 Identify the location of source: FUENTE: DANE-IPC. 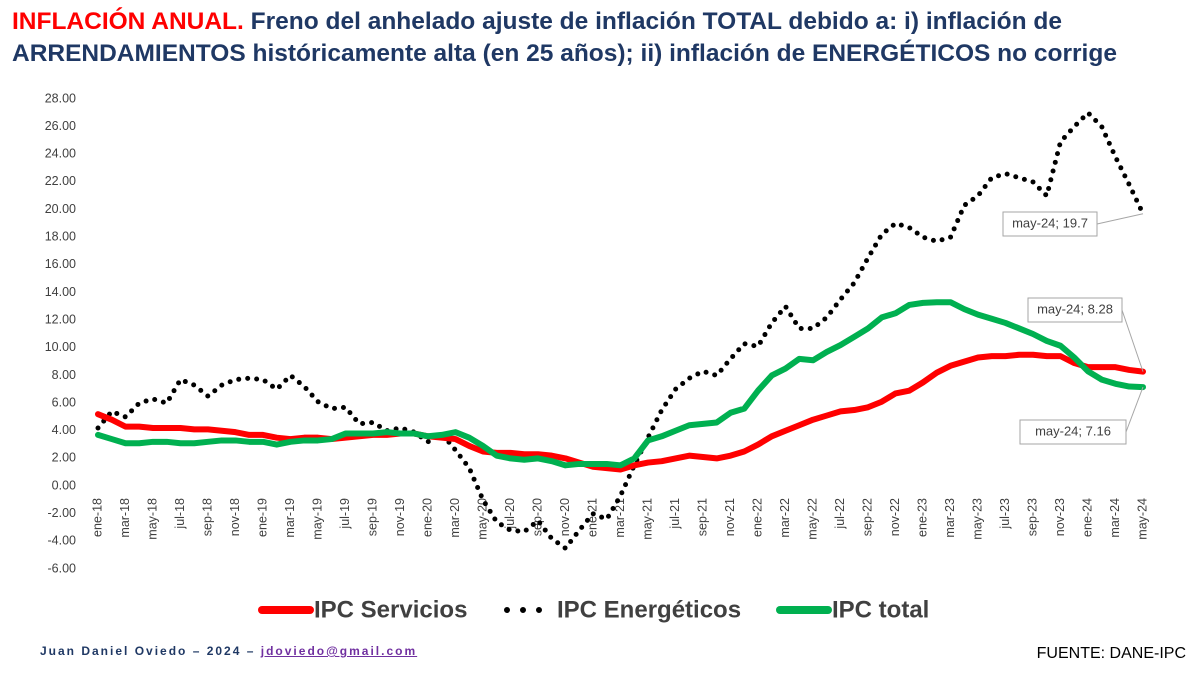
(1111, 653).